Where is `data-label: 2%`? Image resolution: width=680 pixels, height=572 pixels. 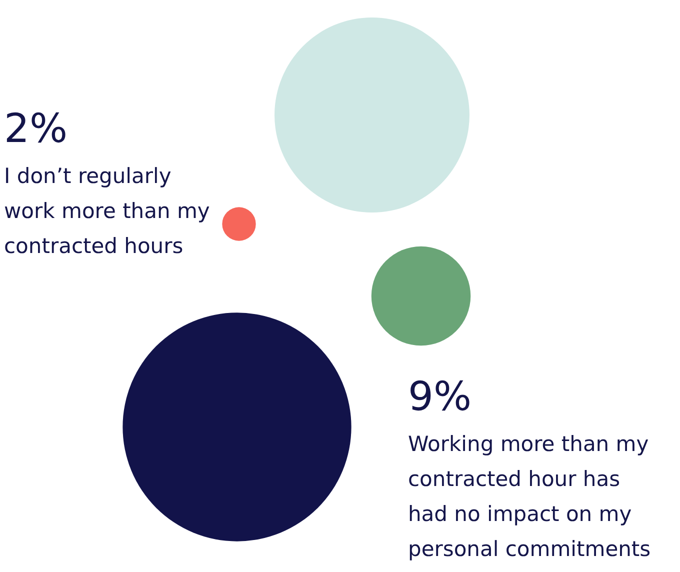
data-label: 2% is located at coordinates (36, 129).